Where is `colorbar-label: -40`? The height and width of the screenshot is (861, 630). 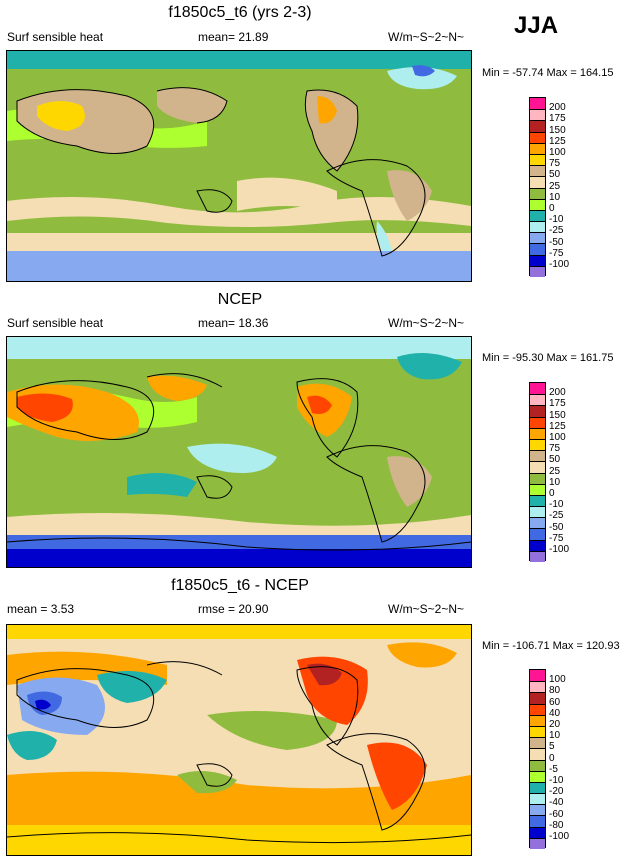 colorbar-label: -40 is located at coordinates (556, 803).